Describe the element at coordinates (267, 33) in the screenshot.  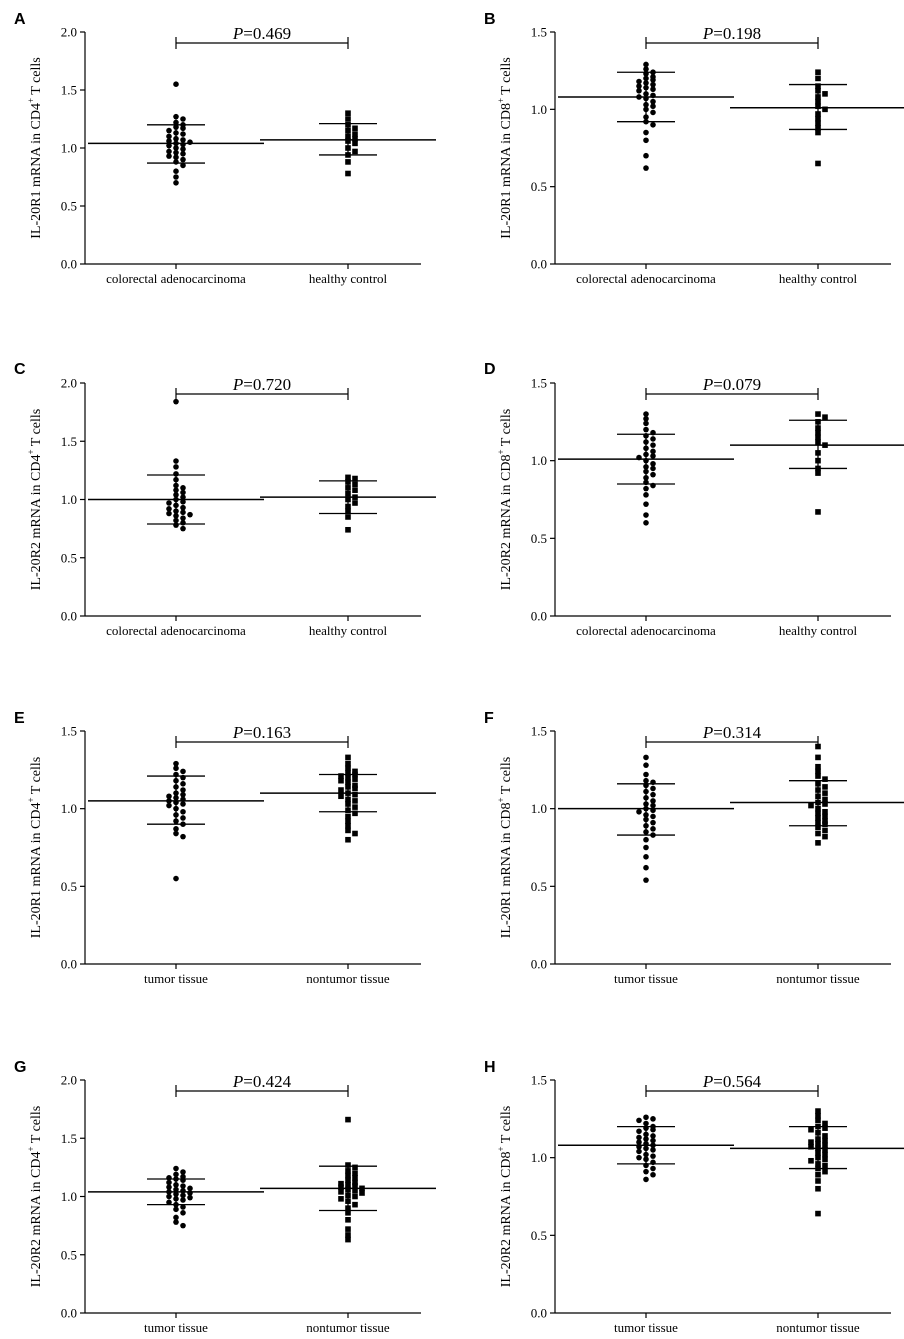
I see `p-value: =0.469` at that location.